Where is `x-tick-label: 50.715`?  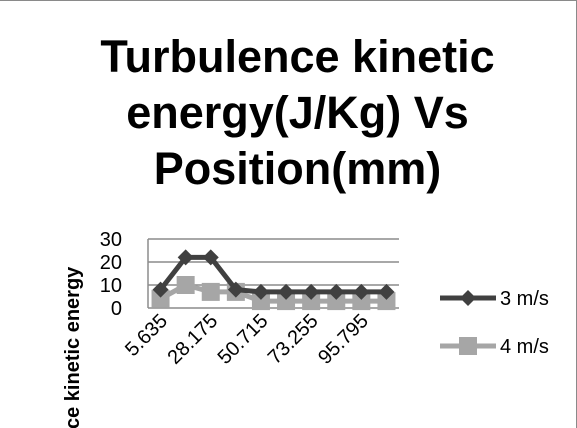 x-tick-label: 50.715 is located at coordinates (243, 339).